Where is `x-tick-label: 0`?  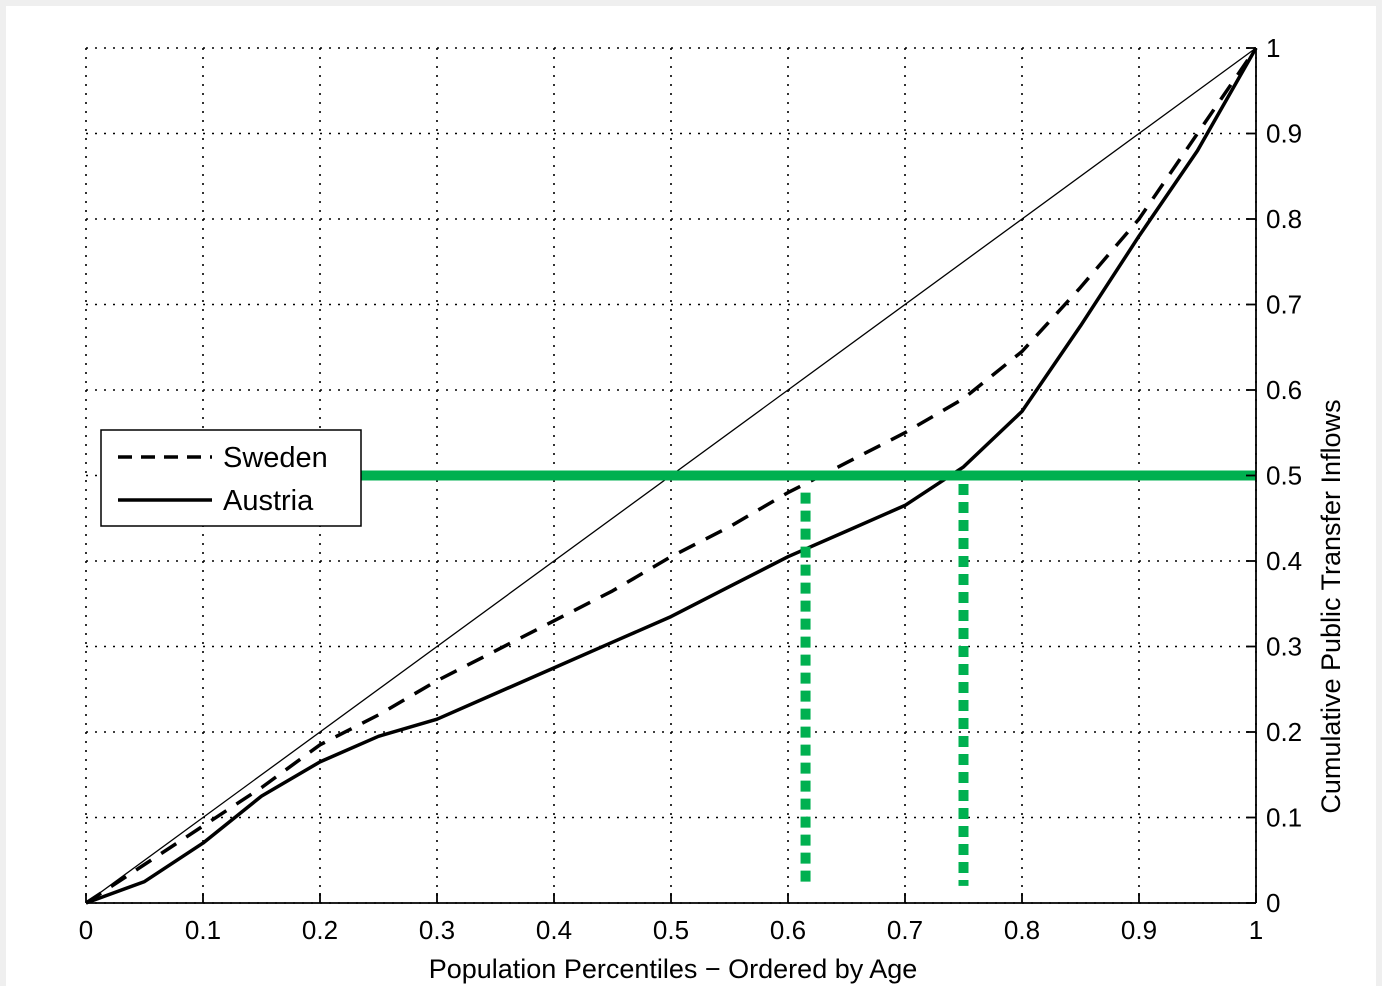 x-tick-label: 0 is located at coordinates (86, 930).